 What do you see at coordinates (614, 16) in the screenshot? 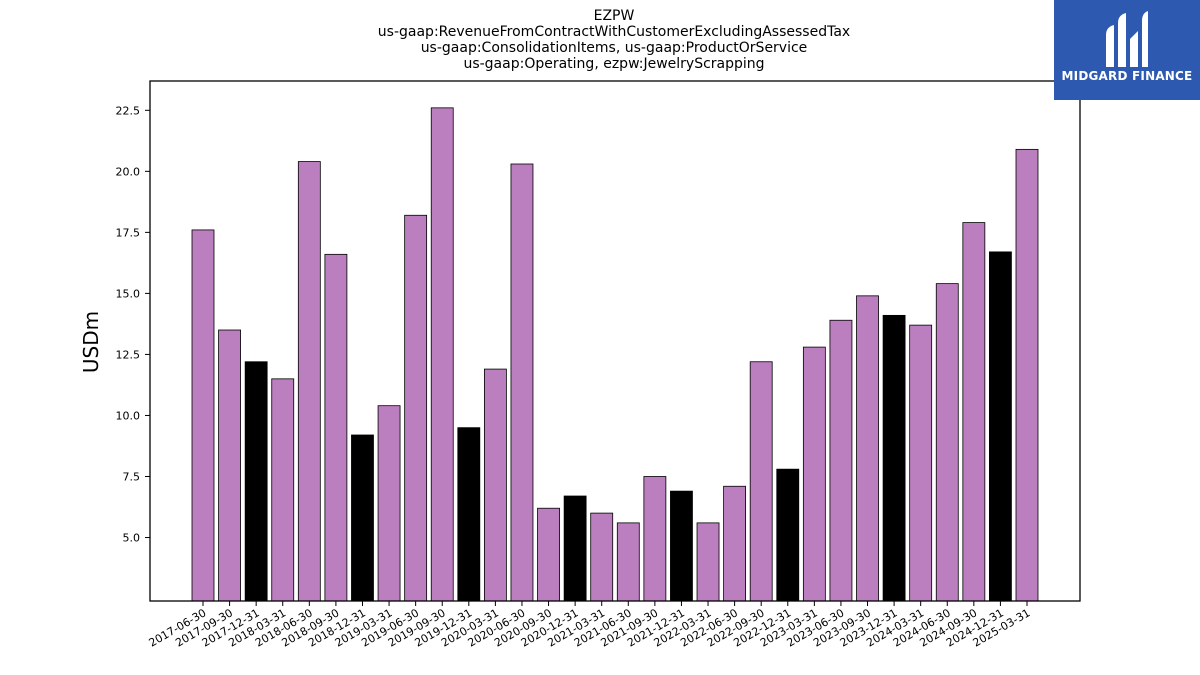
I see `chart-title-line: EZPW` at bounding box center [614, 16].